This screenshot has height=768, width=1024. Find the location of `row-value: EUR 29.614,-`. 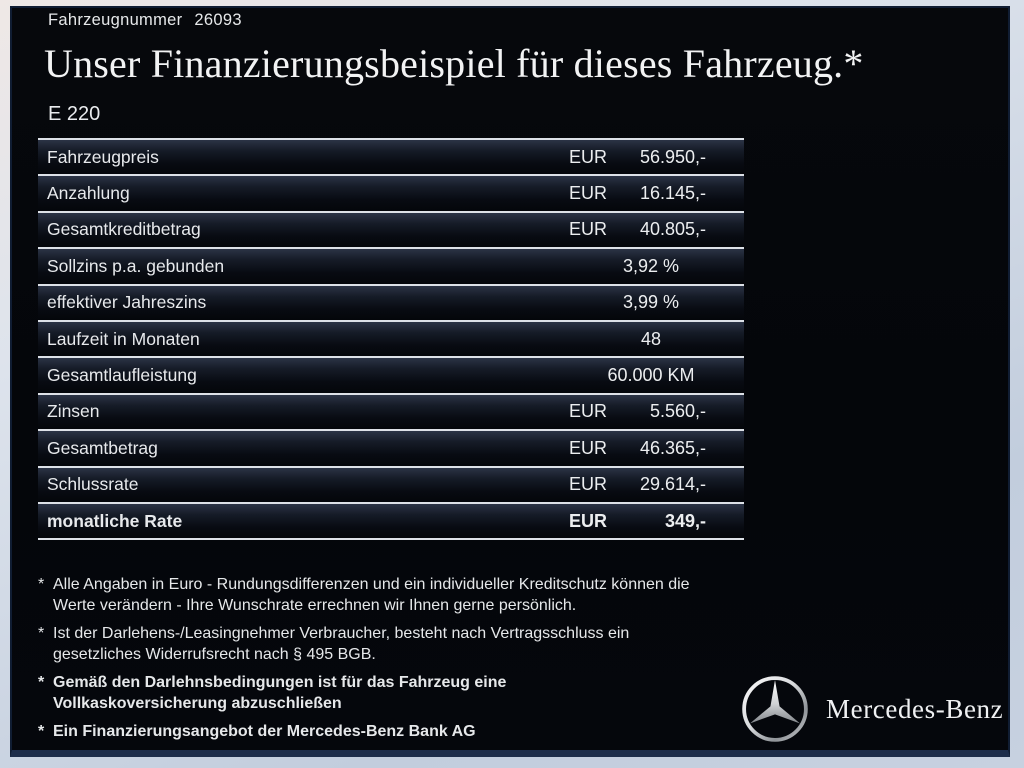

row-value: EUR 29.614,- is located at coordinates (654, 485).